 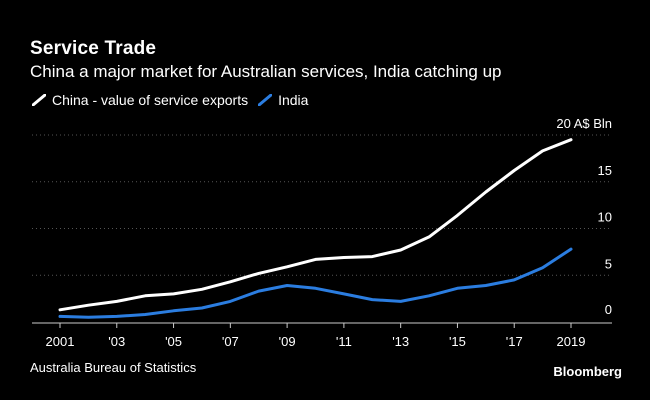 I want to click on series-line-india, so click(x=315, y=283).